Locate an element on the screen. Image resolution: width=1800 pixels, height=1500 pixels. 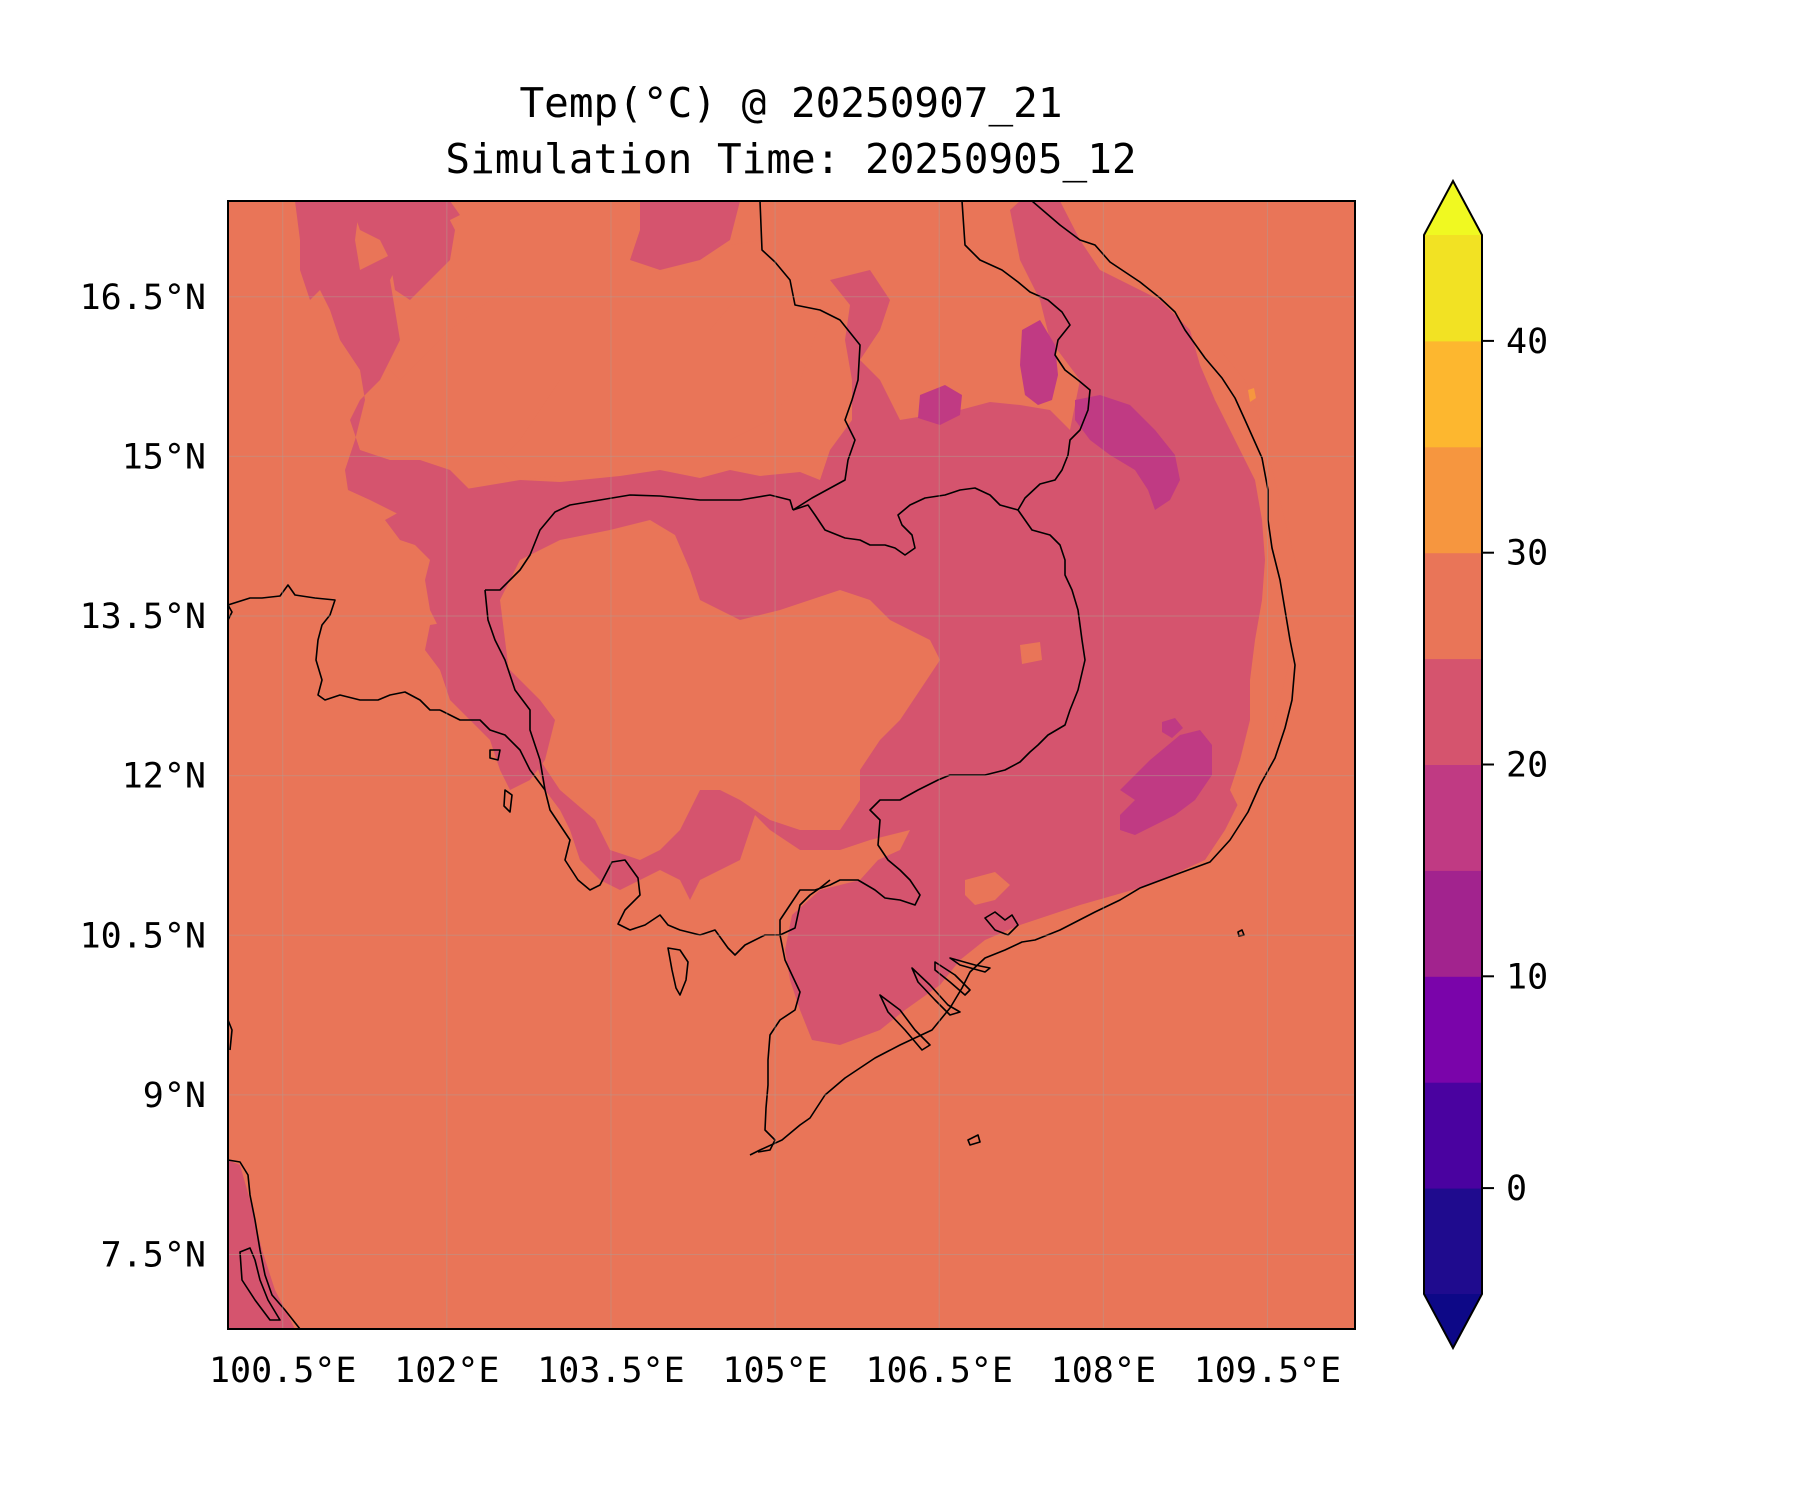
coastline-southwest-island is located at coordinates (260, 1284).